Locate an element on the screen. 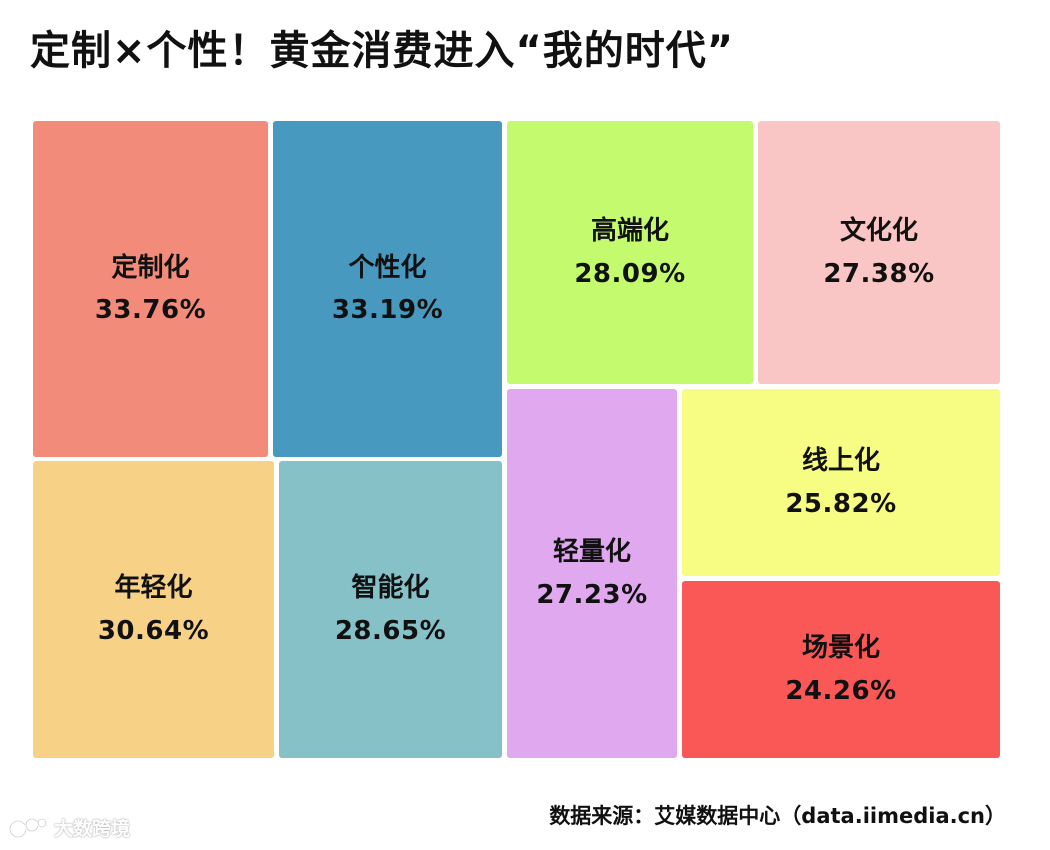  tile-category-label: 高端化 is located at coordinates (629, 231).